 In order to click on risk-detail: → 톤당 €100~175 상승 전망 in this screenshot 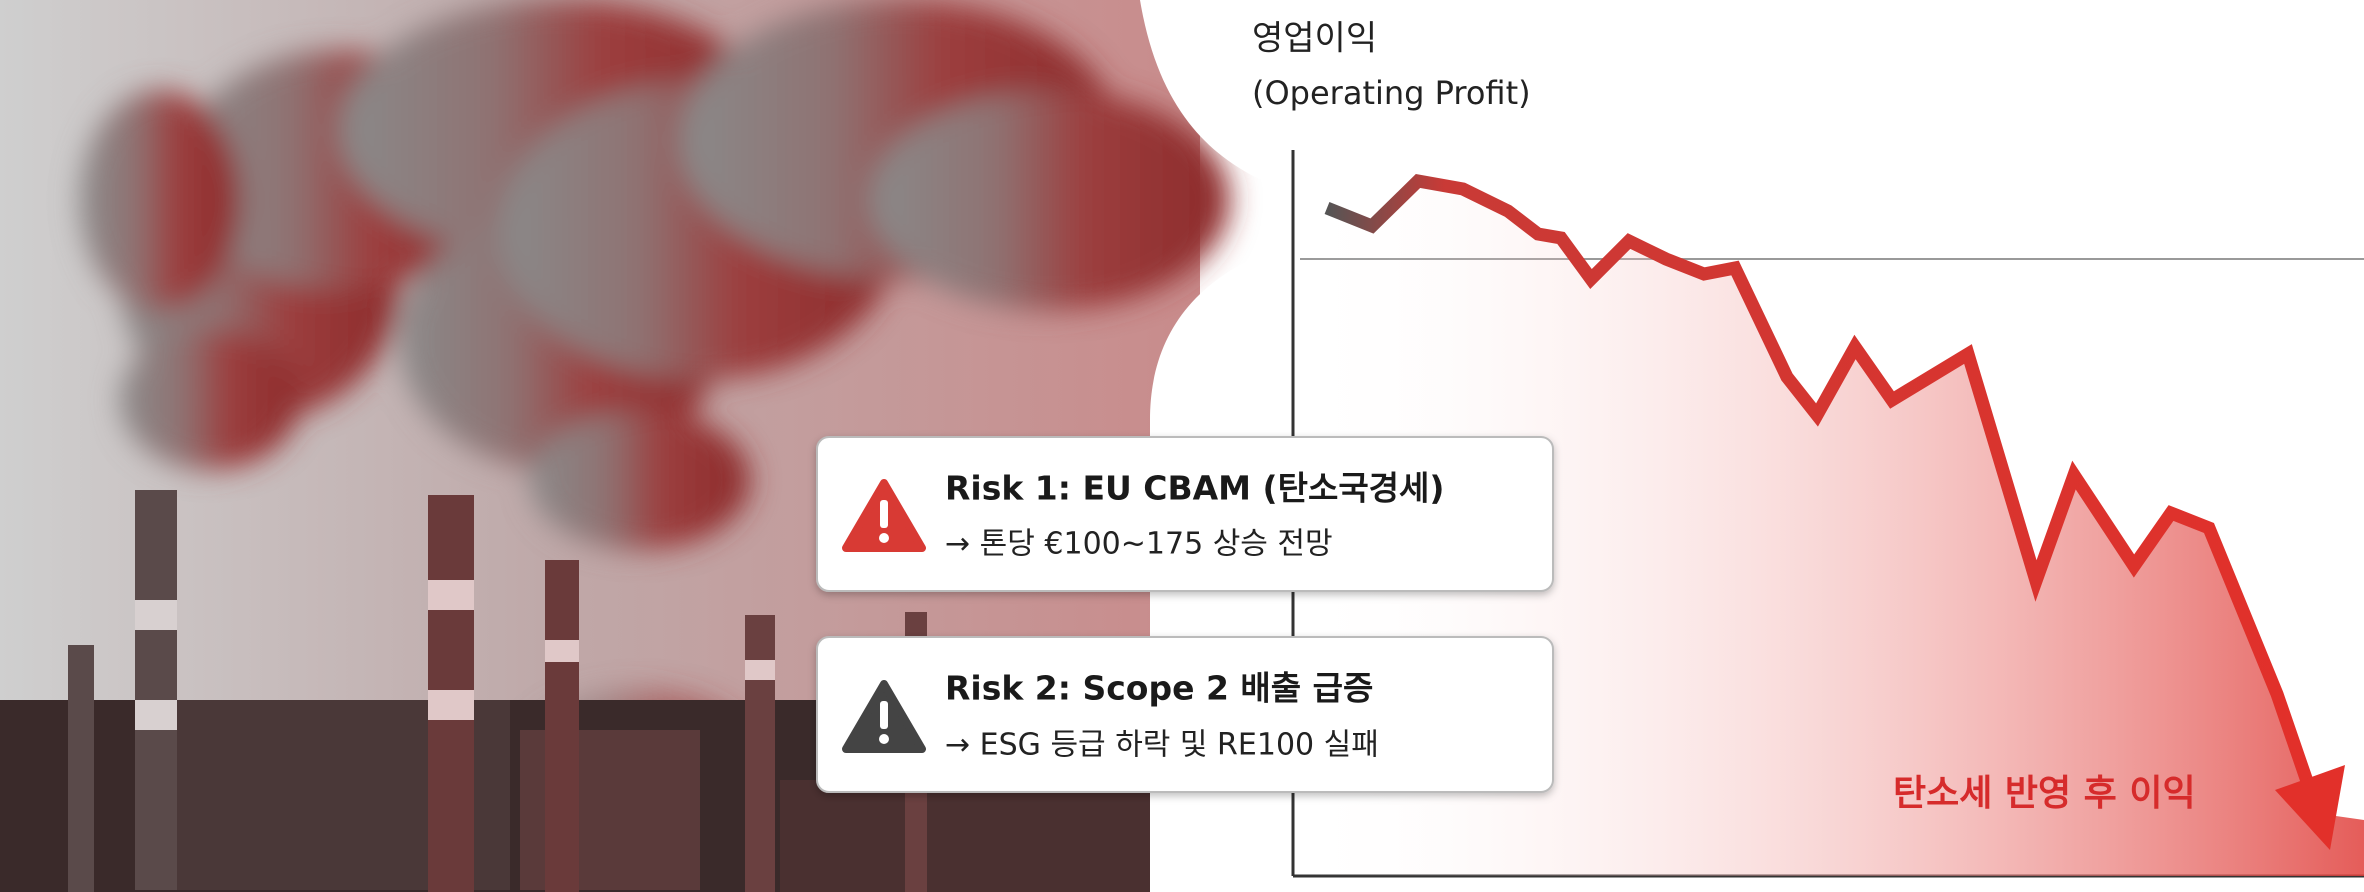, I will do `click(1139, 544)`.